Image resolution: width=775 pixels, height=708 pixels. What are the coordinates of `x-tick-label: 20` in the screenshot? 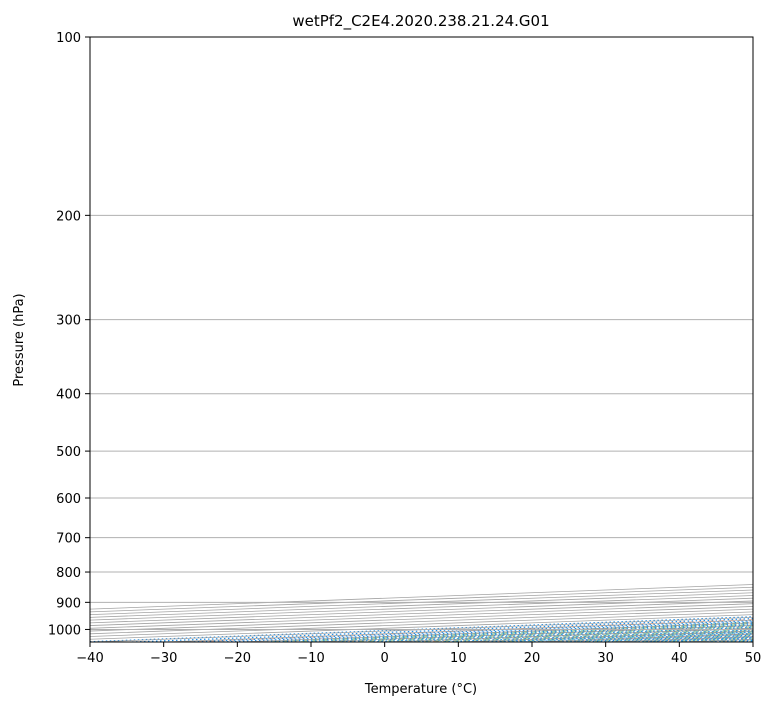 It's located at (532, 658).